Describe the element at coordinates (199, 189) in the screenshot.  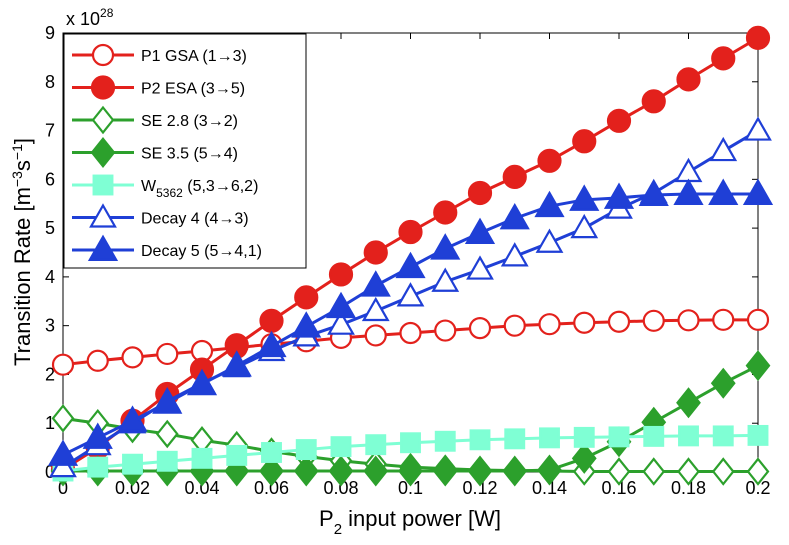
I see `legend-label: W5362 (5,3→6,2)` at that location.